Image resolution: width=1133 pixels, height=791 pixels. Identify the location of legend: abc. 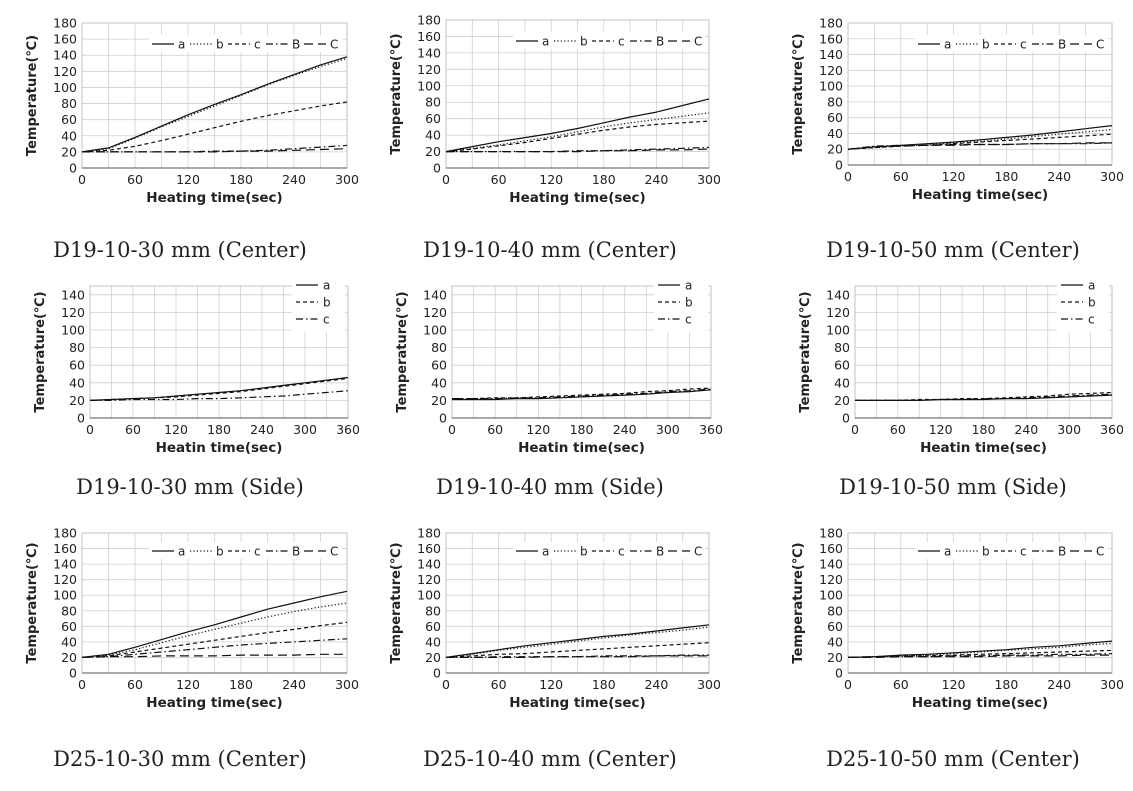
(1083, 304).